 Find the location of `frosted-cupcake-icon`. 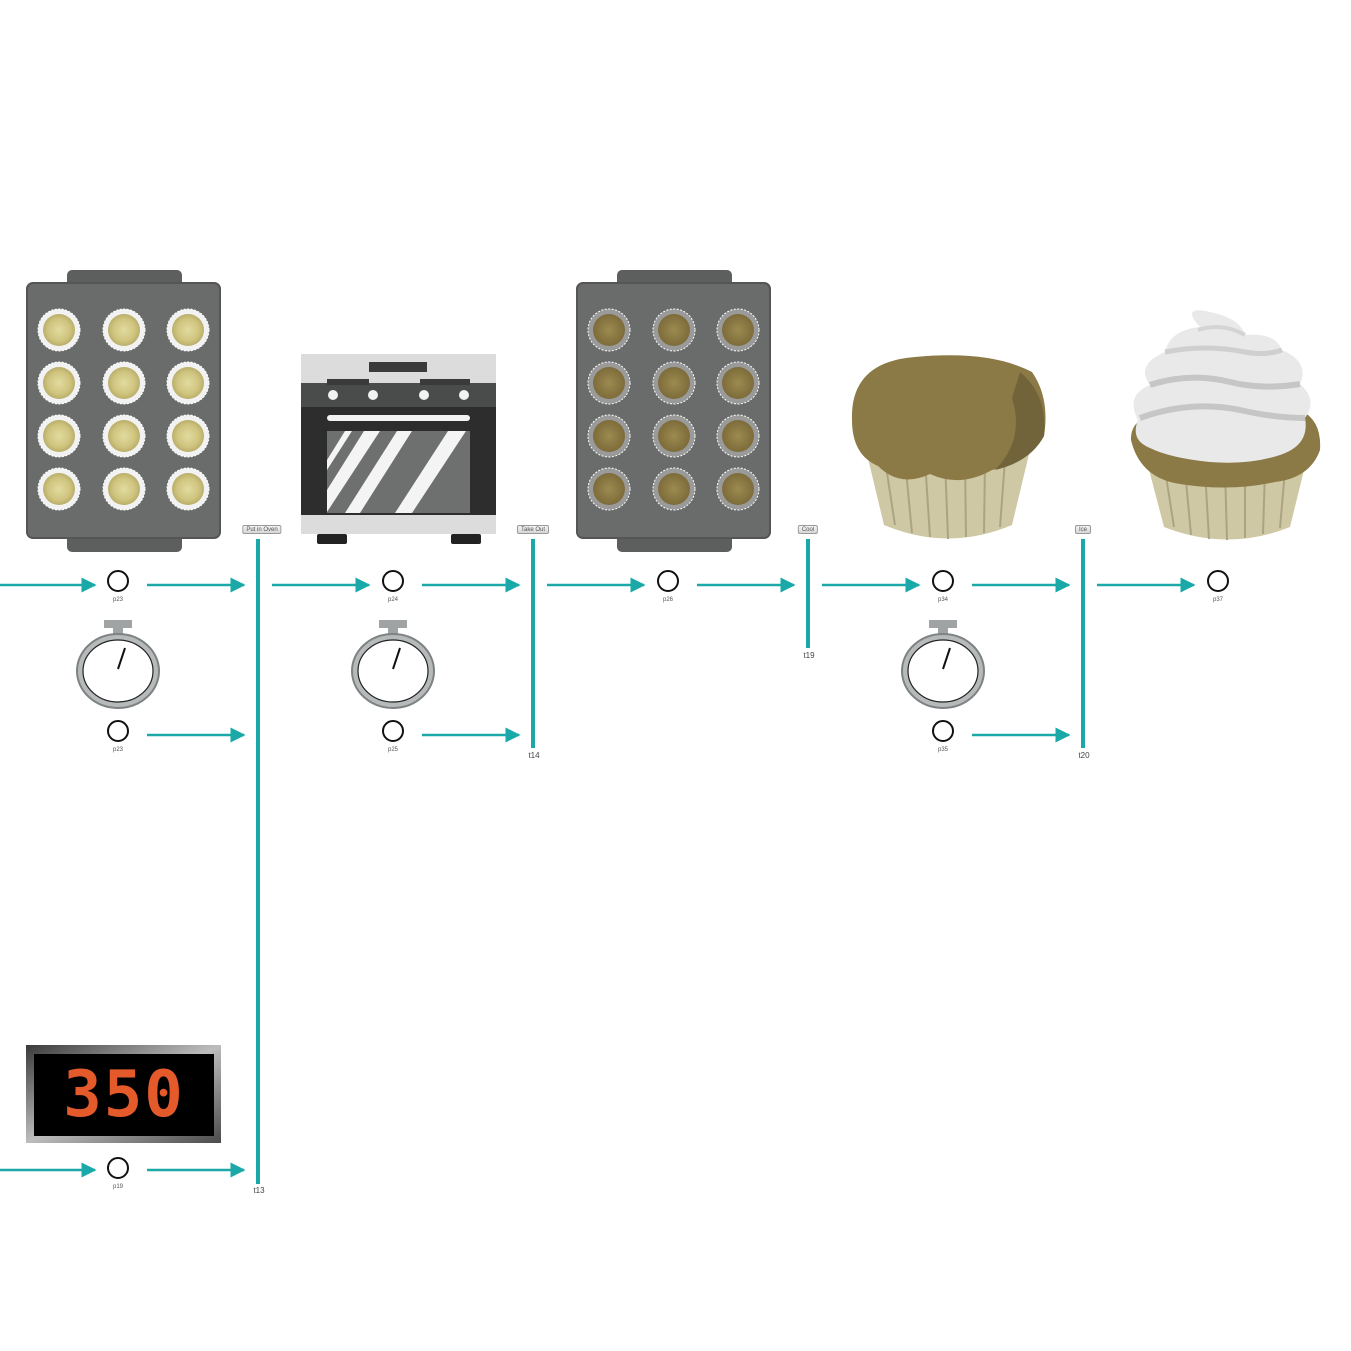

frosted-cupcake-icon is located at coordinates (1225, 425).